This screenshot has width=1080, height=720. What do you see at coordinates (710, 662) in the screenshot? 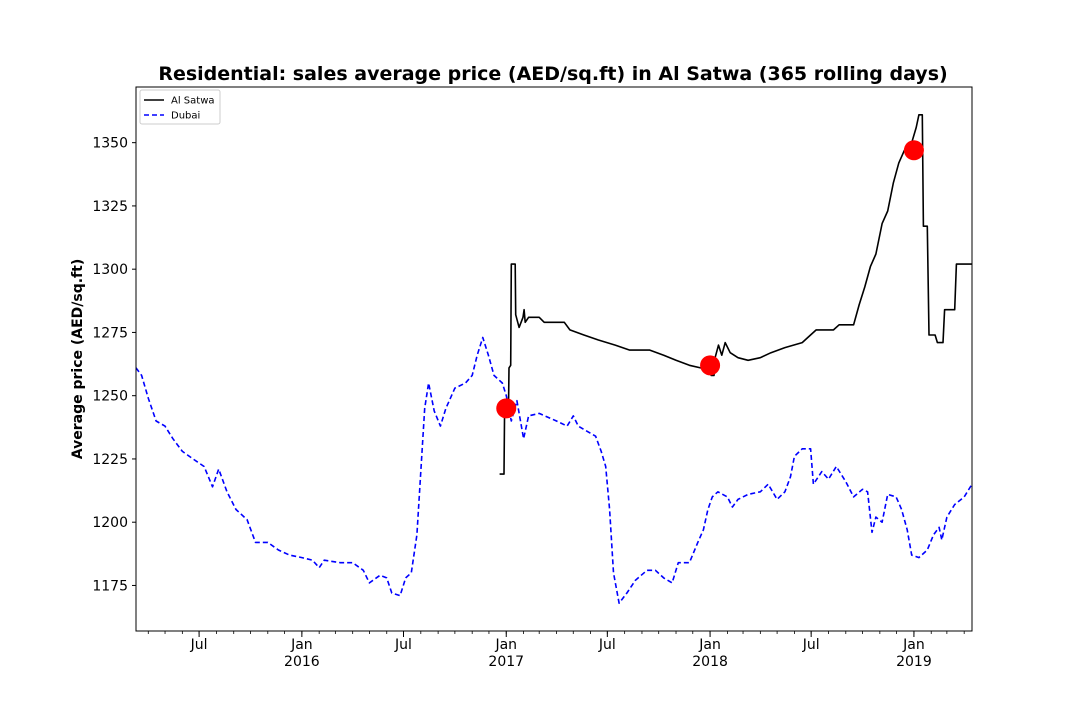
I see `x-tick-year-label: 2018` at bounding box center [710, 662].